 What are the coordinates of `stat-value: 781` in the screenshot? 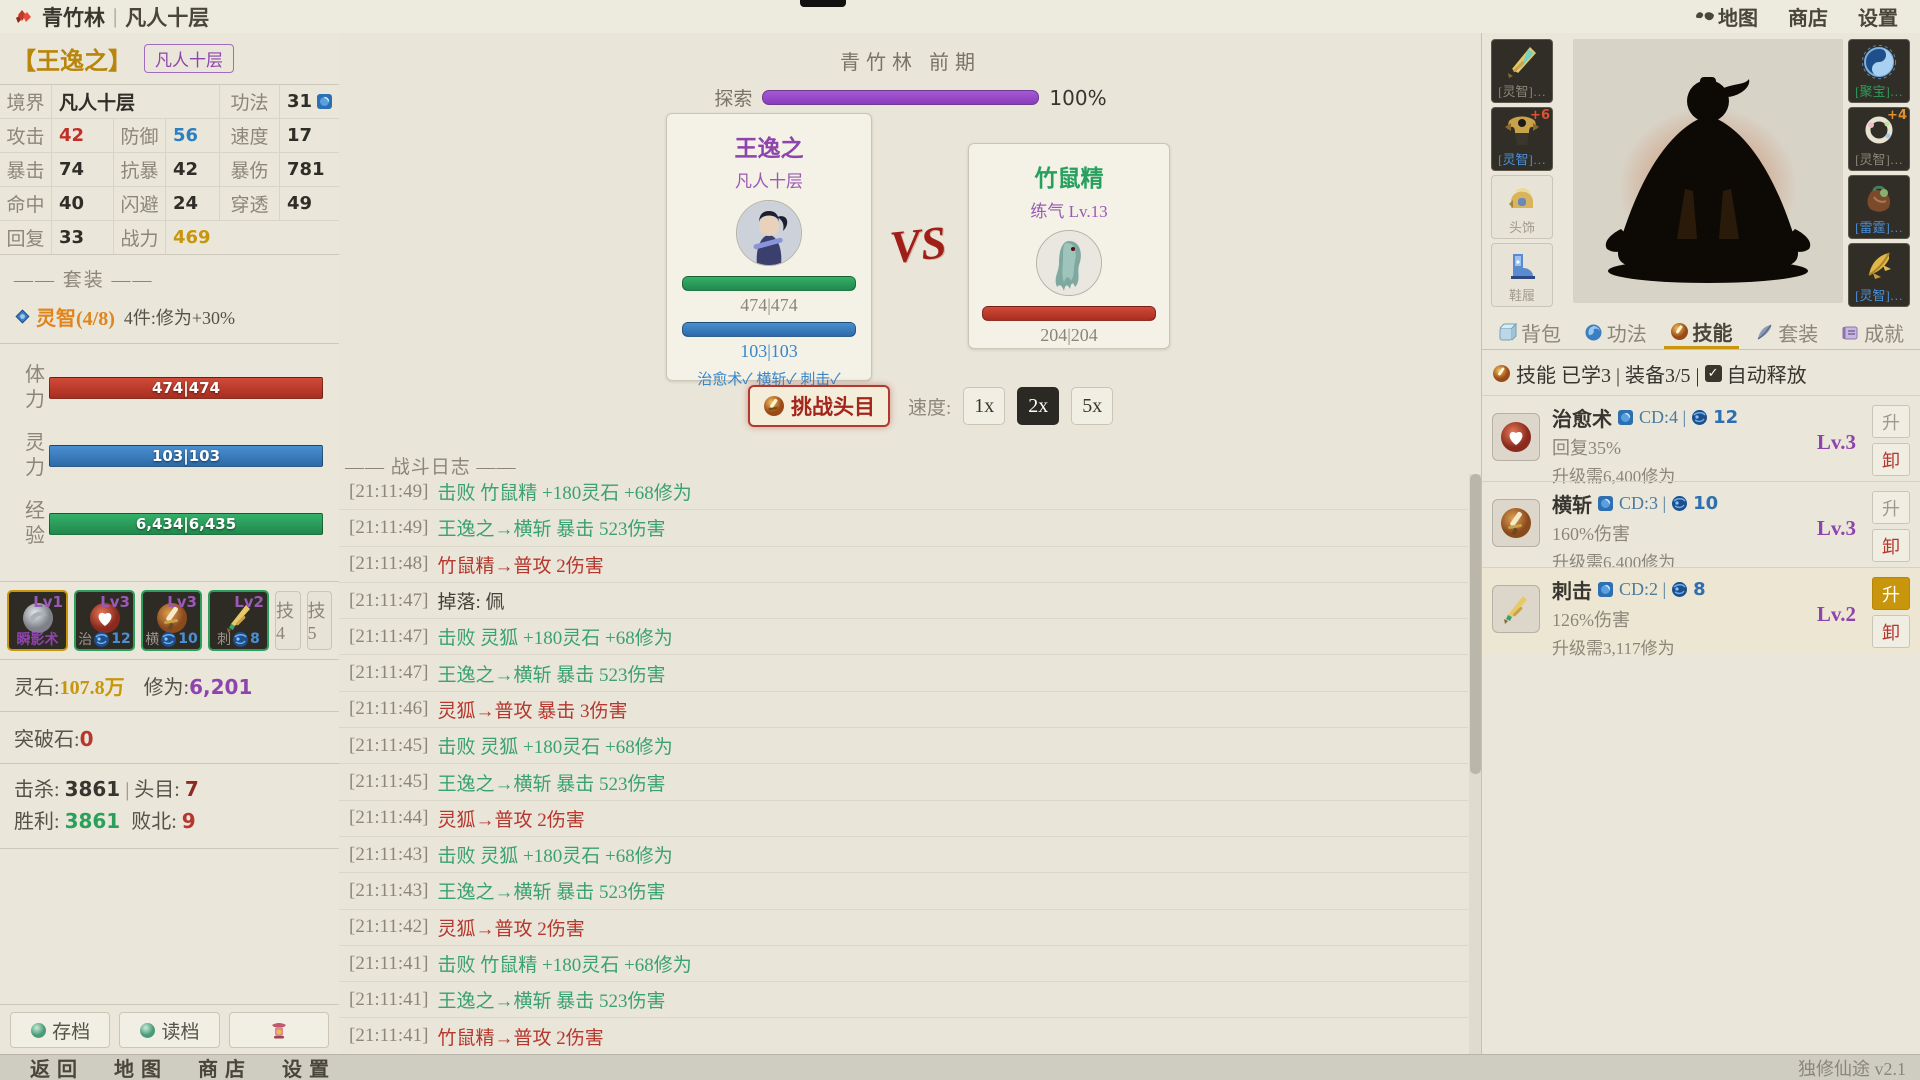 It's located at (309, 169).